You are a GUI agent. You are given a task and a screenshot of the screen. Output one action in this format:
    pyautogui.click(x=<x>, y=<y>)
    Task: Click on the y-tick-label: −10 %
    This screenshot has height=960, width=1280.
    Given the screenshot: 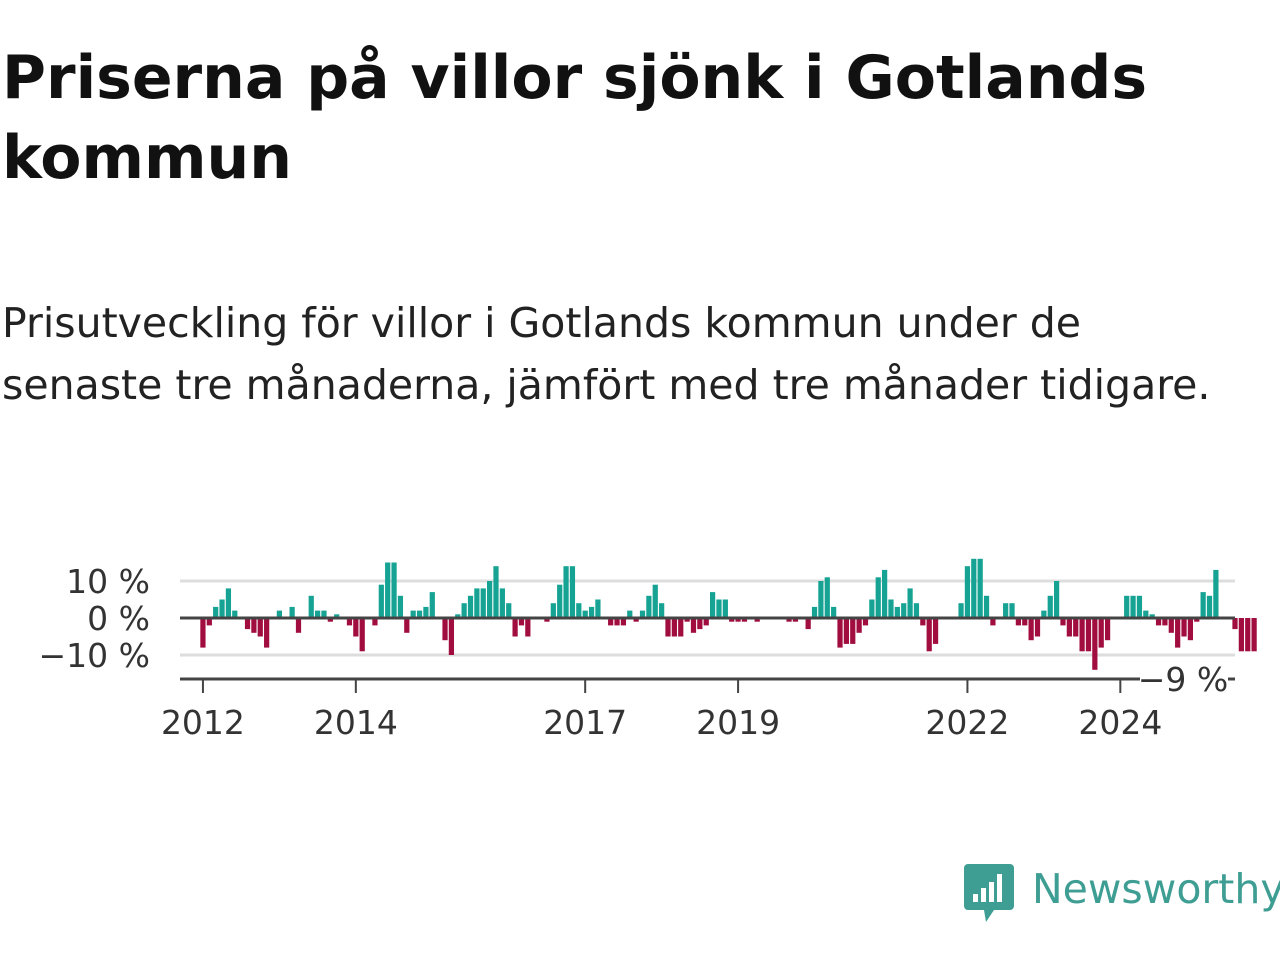 What is the action you would take?
    pyautogui.click(x=95, y=655)
    